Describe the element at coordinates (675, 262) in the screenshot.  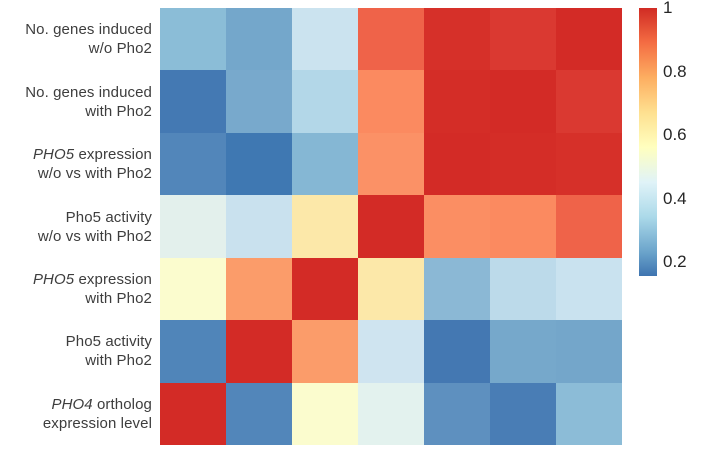
I see `colorbar-tick: 0.2` at that location.